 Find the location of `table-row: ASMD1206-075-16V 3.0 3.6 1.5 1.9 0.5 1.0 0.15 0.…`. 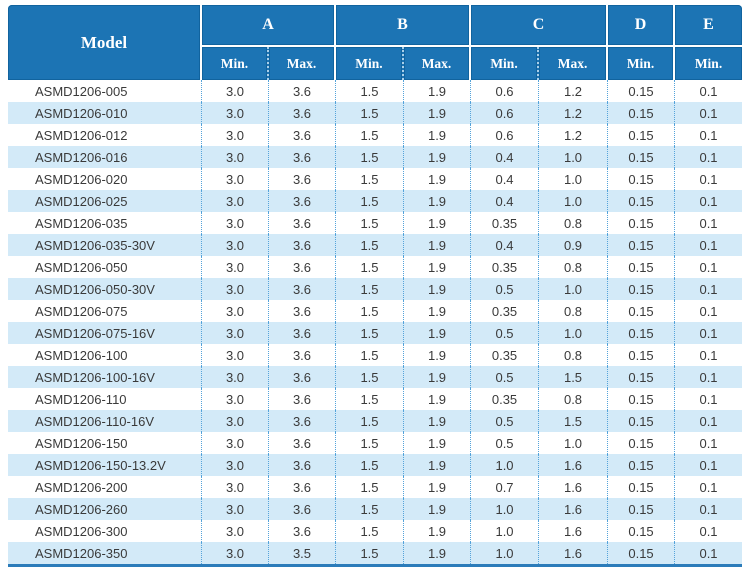

table-row: ASMD1206-075-16V 3.0 3.6 1.5 1.9 0.5 1.0 0.15 0.… is located at coordinates (375, 333).